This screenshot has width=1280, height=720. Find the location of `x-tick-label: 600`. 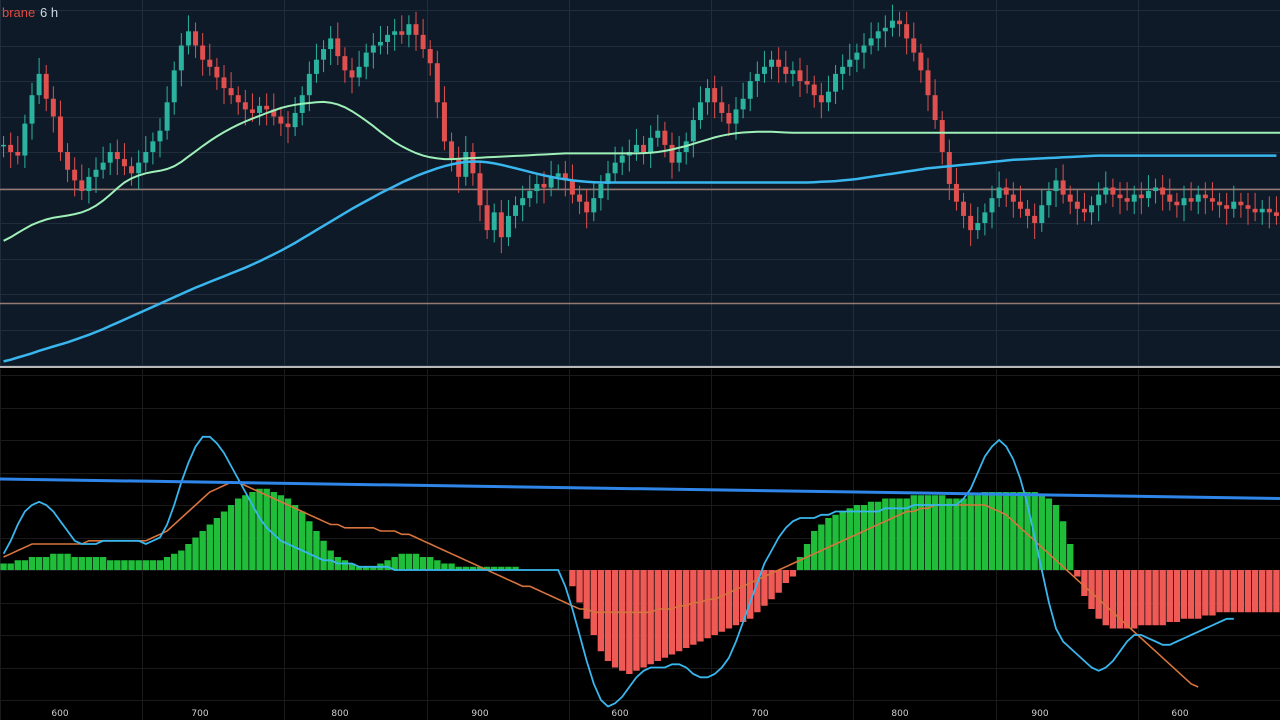

x-tick-label: 600 is located at coordinates (59, 714).